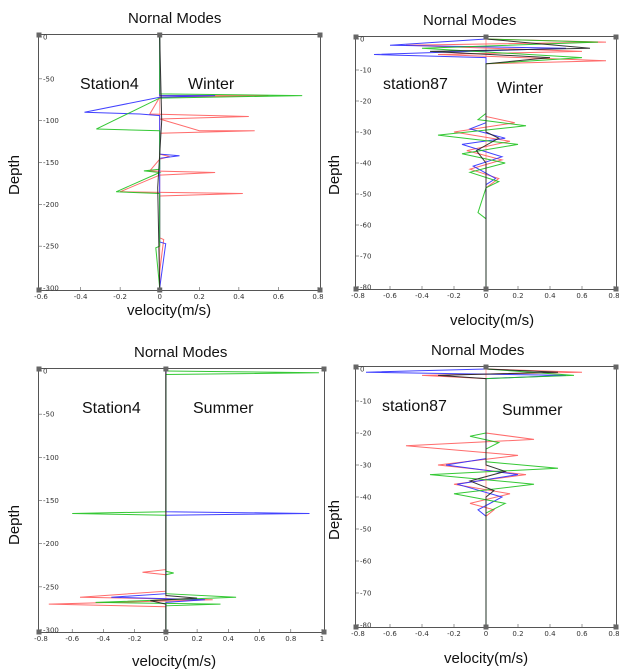  I want to click on y-axis-label: Depth, so click(14, 524).